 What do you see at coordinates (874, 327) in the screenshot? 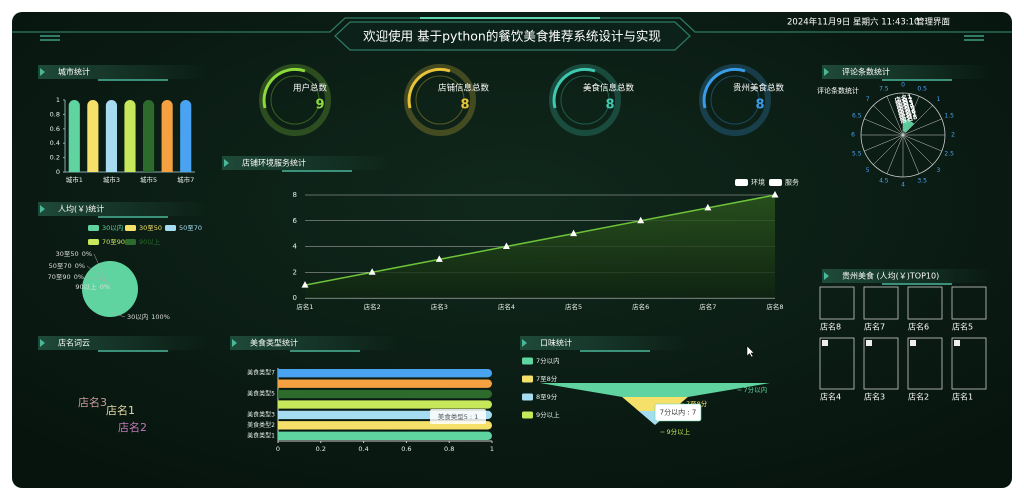
I see `food-name: 店名7` at bounding box center [874, 327].